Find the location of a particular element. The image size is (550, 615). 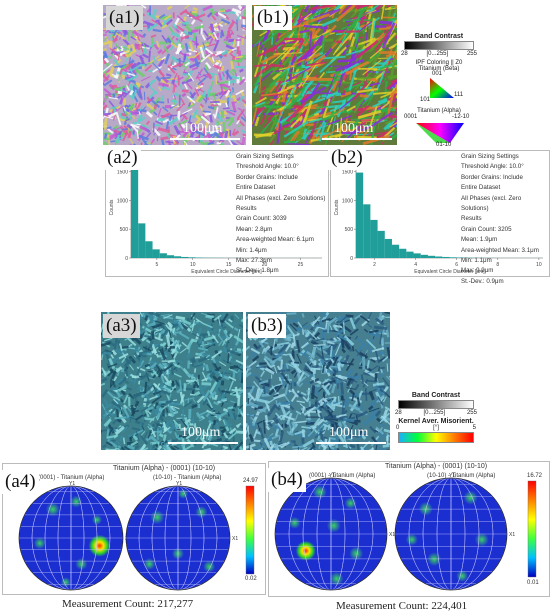

pf-right-title-a4: (10-10) - Titanium (Alpha) is located at coordinates (187, 478).